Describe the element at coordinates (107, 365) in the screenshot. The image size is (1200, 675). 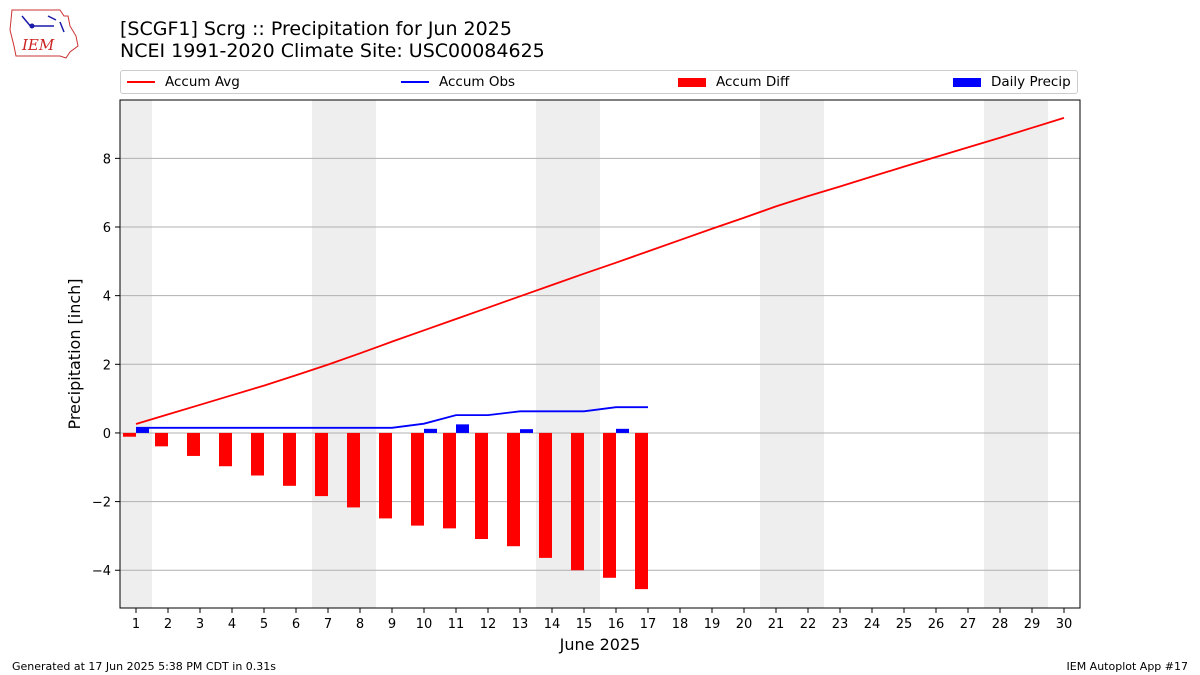
I see `y-tick-label: 2` at that location.